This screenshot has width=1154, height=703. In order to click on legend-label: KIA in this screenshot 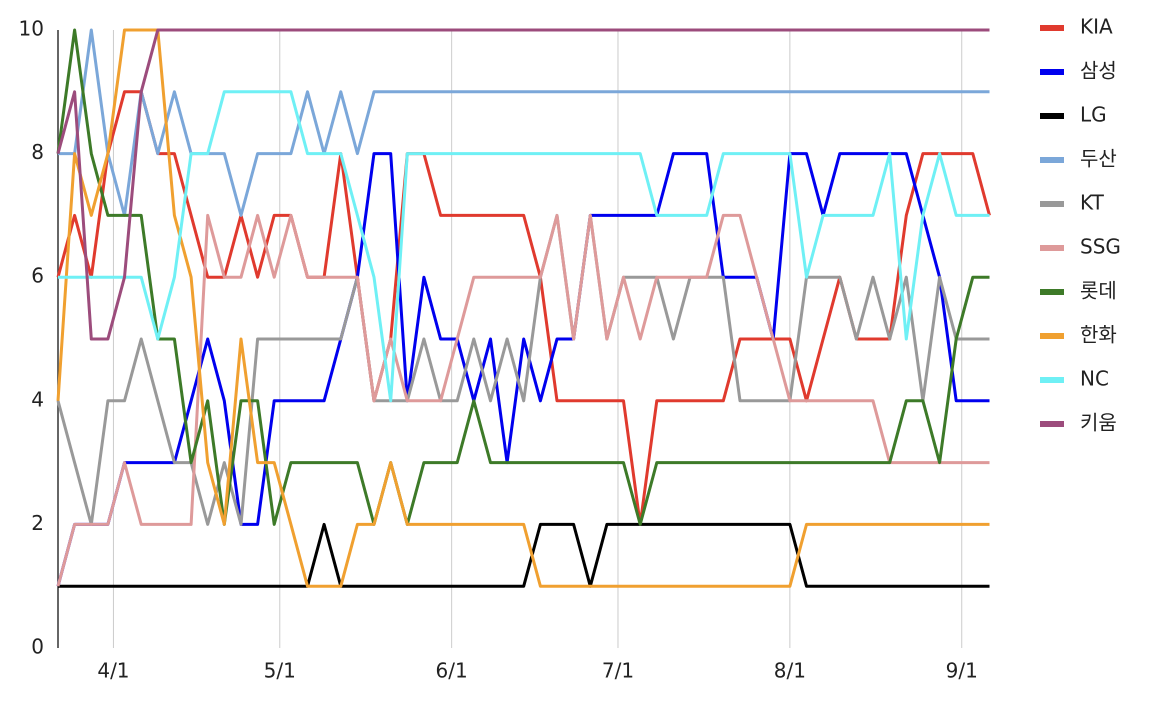, I will do `click(1096, 27)`.